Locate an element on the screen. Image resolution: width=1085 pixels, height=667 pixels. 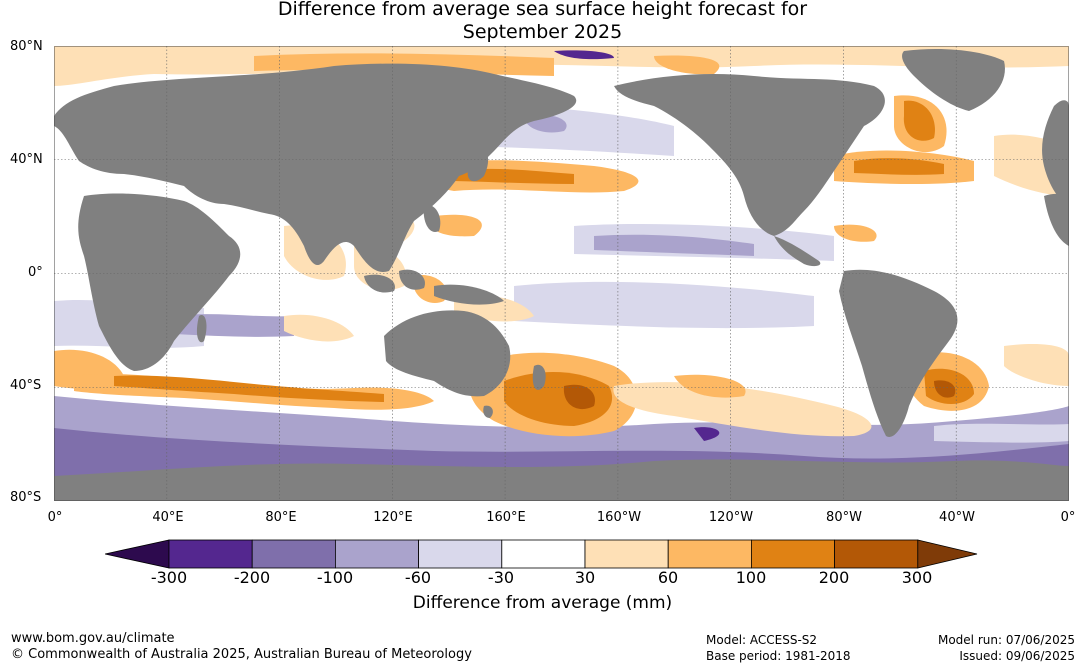
colorbar-tick: 100 is located at coordinates (751, 577).